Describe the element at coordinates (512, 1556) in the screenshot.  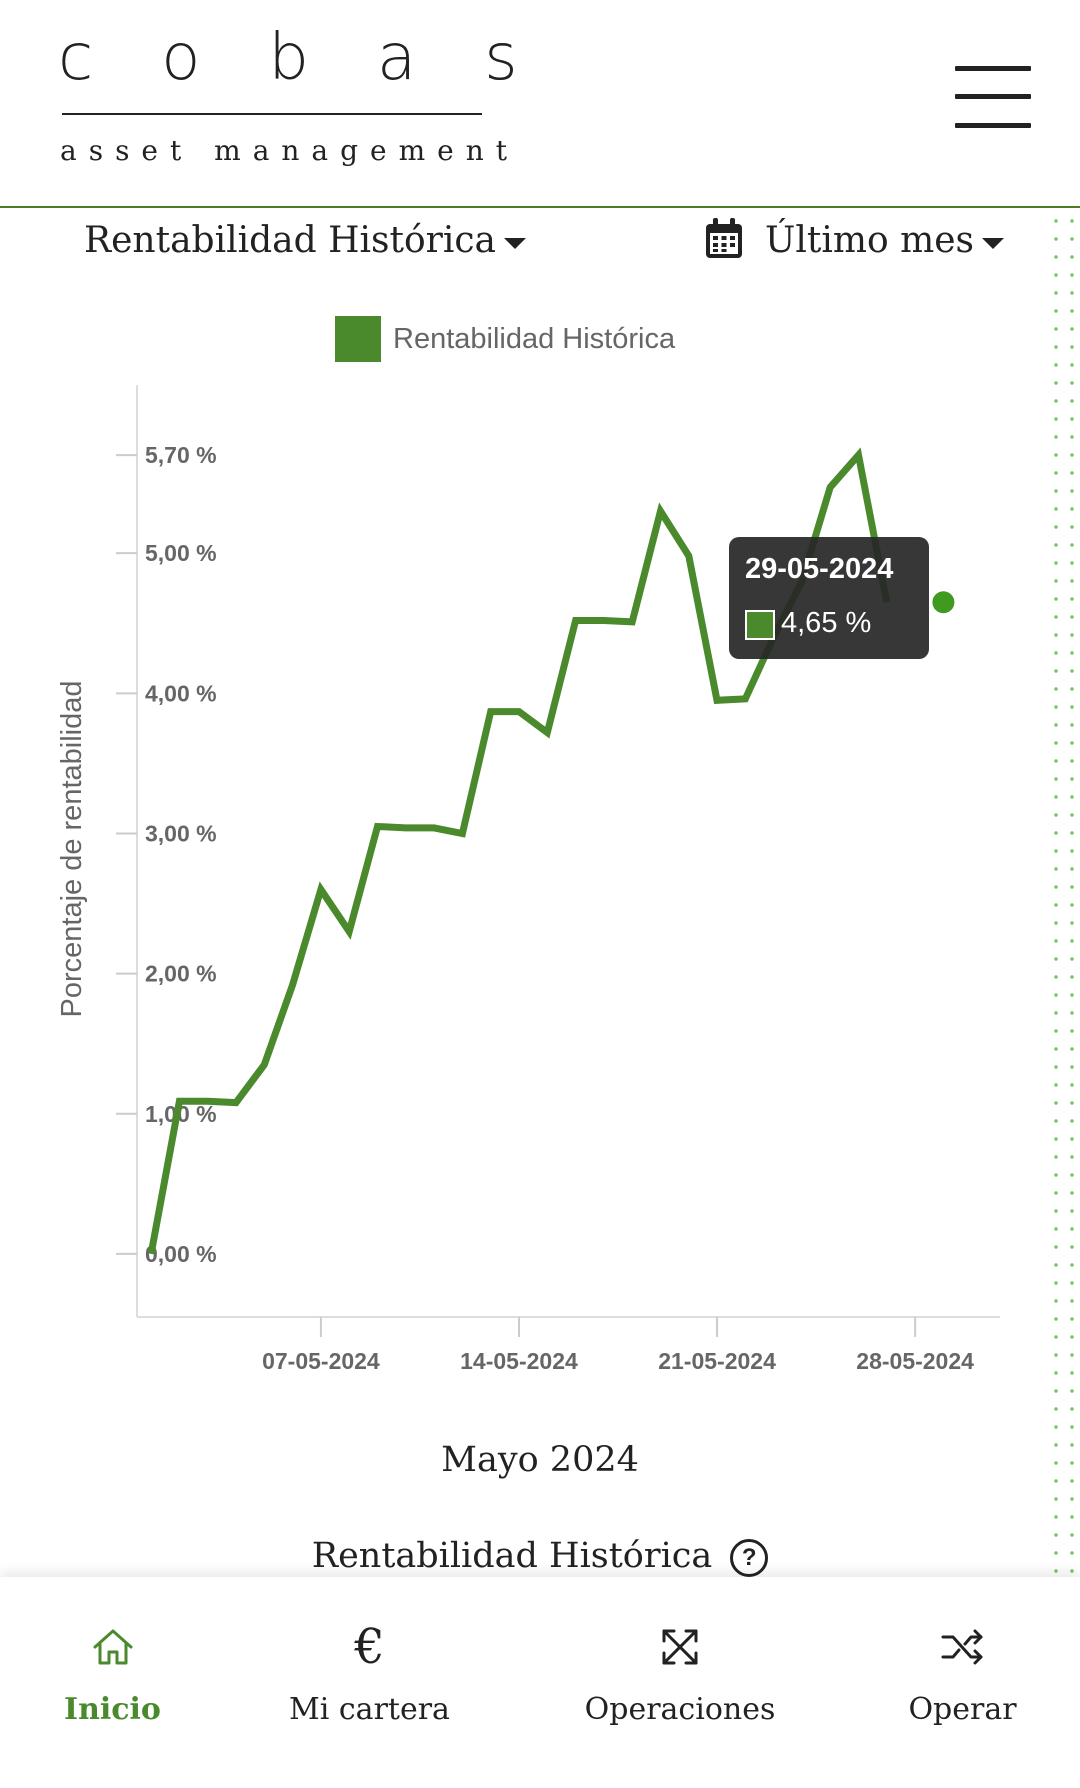
I see `section-title-text: Rentabilidad Histórica` at that location.